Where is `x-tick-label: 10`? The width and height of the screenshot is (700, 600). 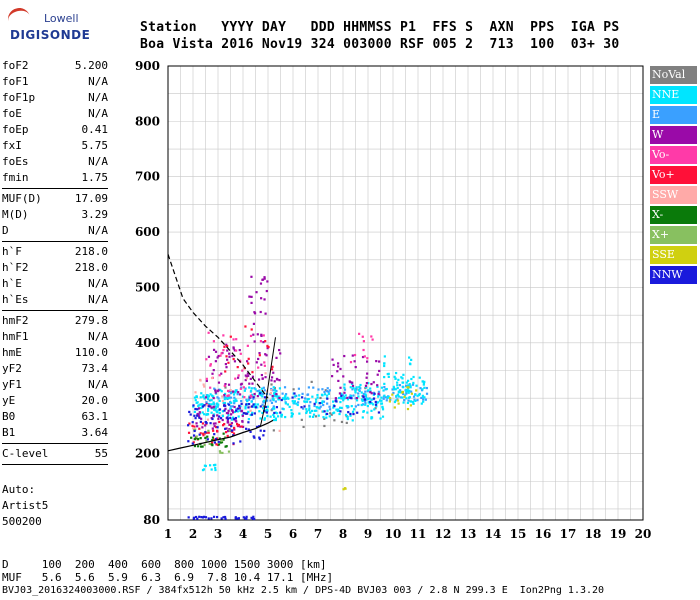
x-tick-label: 10 is located at coordinates (393, 534).